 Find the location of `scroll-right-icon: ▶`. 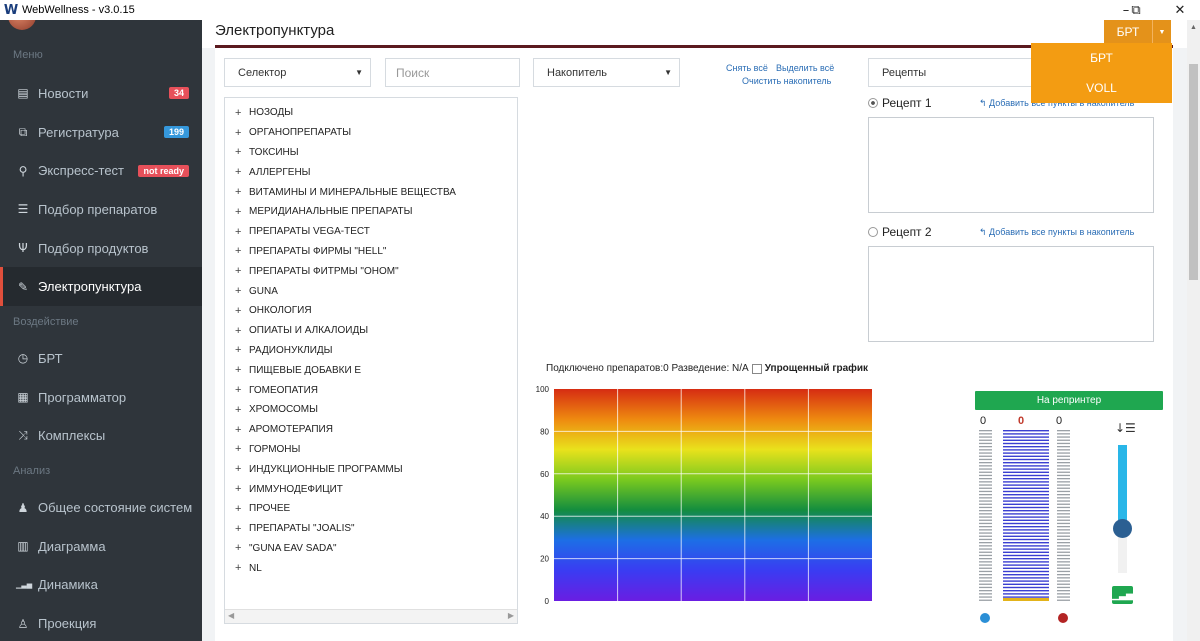

scroll-right-icon: ▶ is located at coordinates (510, 615).